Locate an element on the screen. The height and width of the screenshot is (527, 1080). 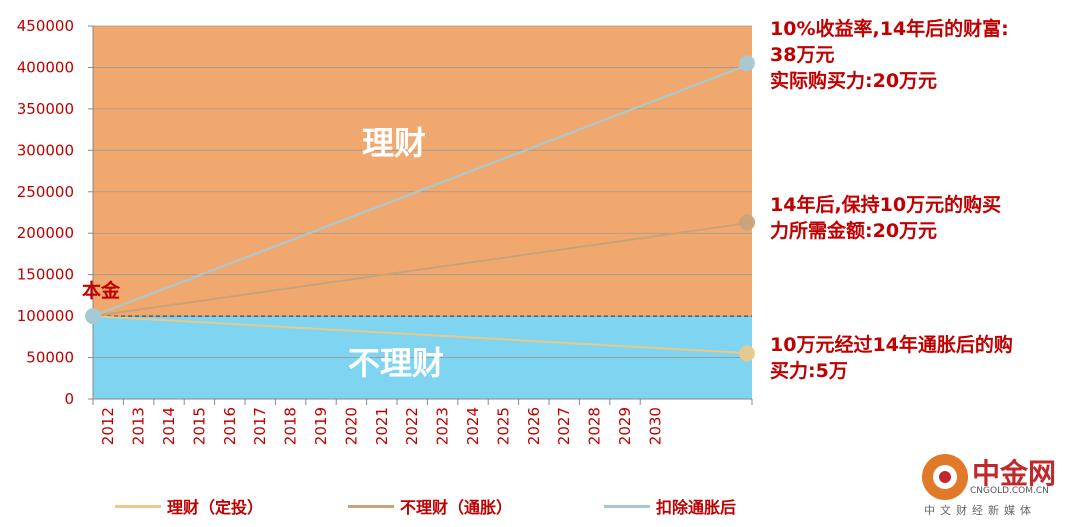
logo-tagline: 中文财经新媒体 is located at coordinates (980, 510).